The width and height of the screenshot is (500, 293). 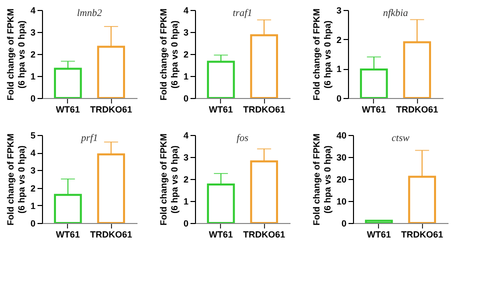 What do you see at coordinates (341, 135) in the screenshot?
I see `y-tick-label: 40` at bounding box center [341, 135].